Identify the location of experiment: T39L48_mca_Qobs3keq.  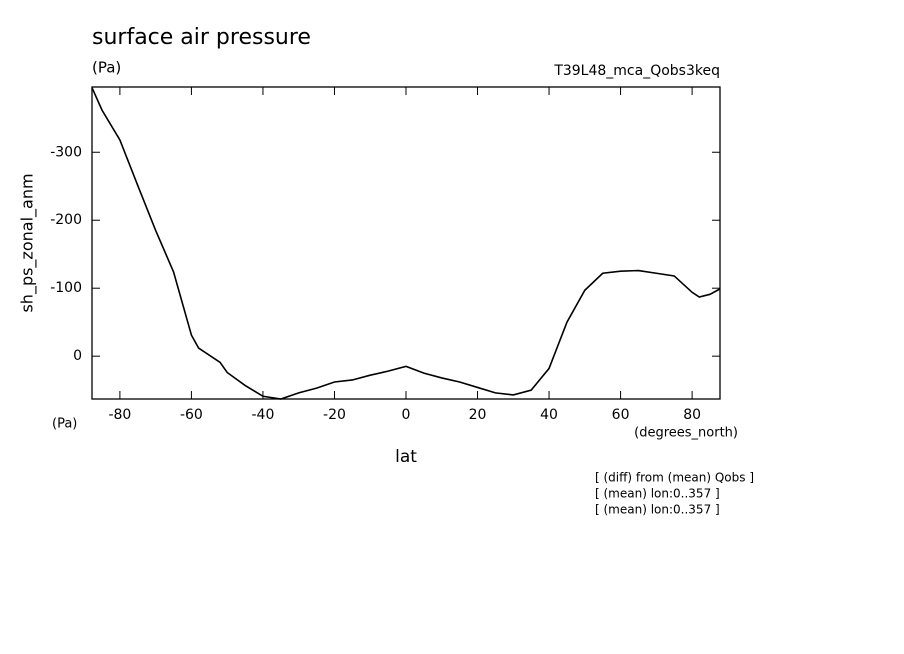
(636, 71).